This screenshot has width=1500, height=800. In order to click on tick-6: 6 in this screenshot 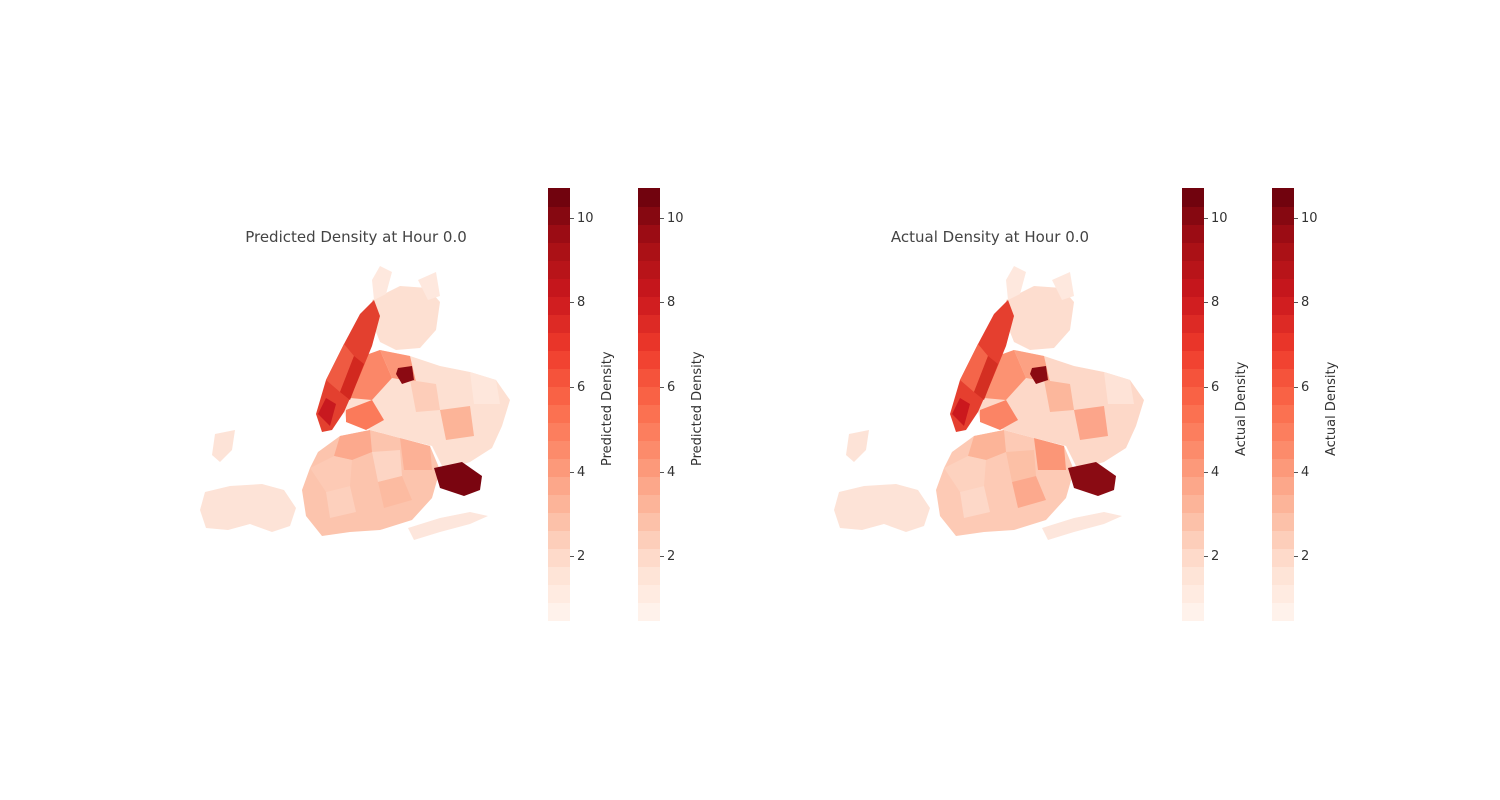, I will do `click(667, 387)`.